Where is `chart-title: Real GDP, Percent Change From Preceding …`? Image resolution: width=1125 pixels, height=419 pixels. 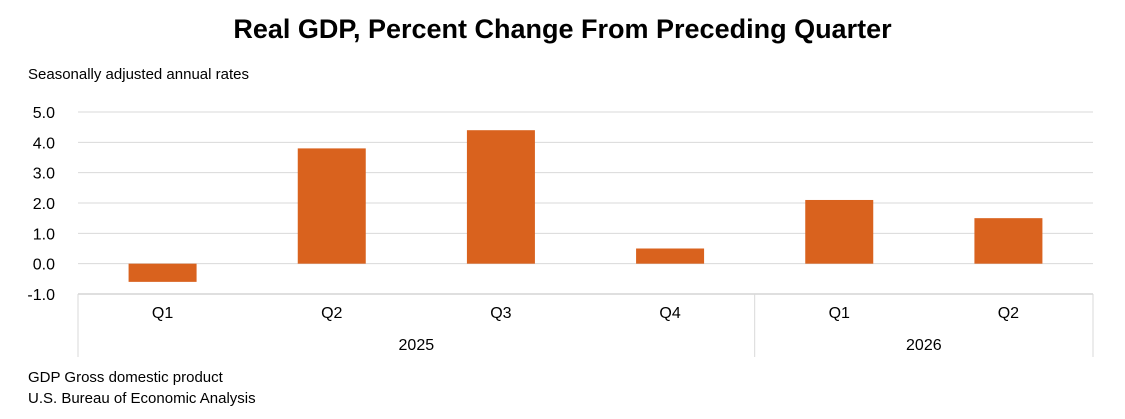
chart-title: Real GDP, Percent Change From Preceding … is located at coordinates (562, 29).